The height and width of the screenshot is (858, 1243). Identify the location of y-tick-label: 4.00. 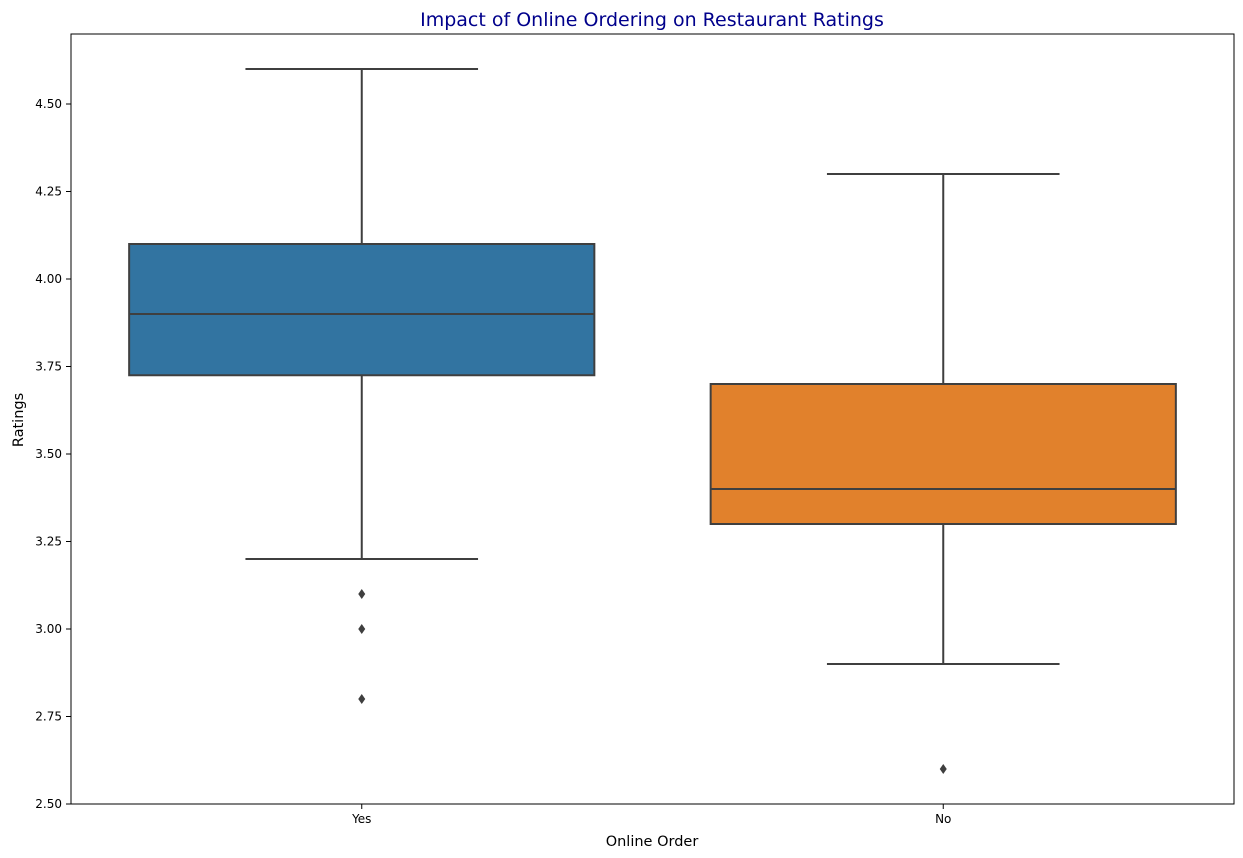
(48, 279).